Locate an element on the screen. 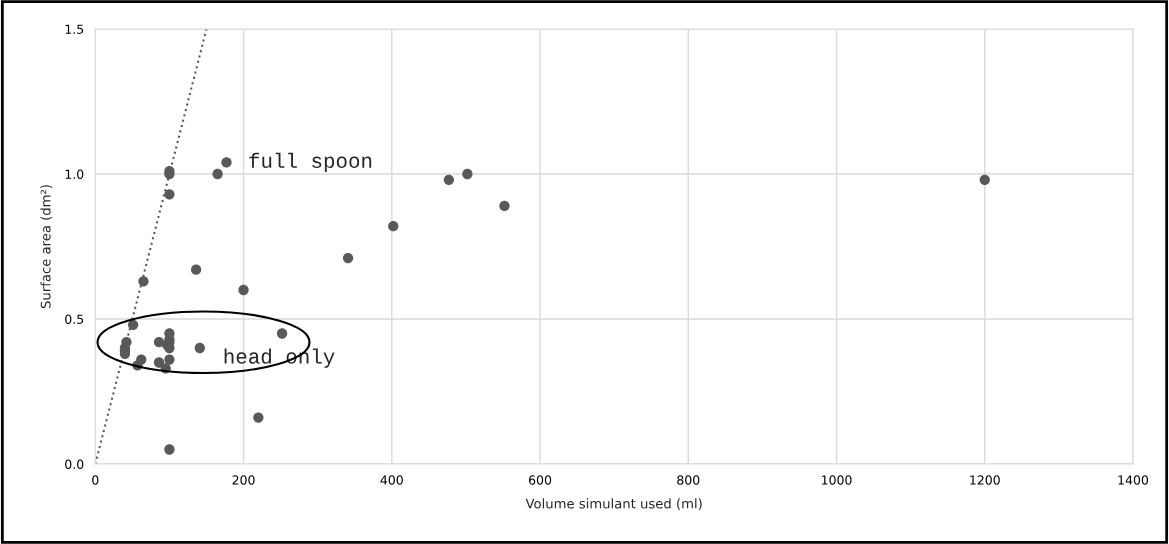 This screenshot has height=544, width=1169. x-tick-label: 0 is located at coordinates (95, 480).